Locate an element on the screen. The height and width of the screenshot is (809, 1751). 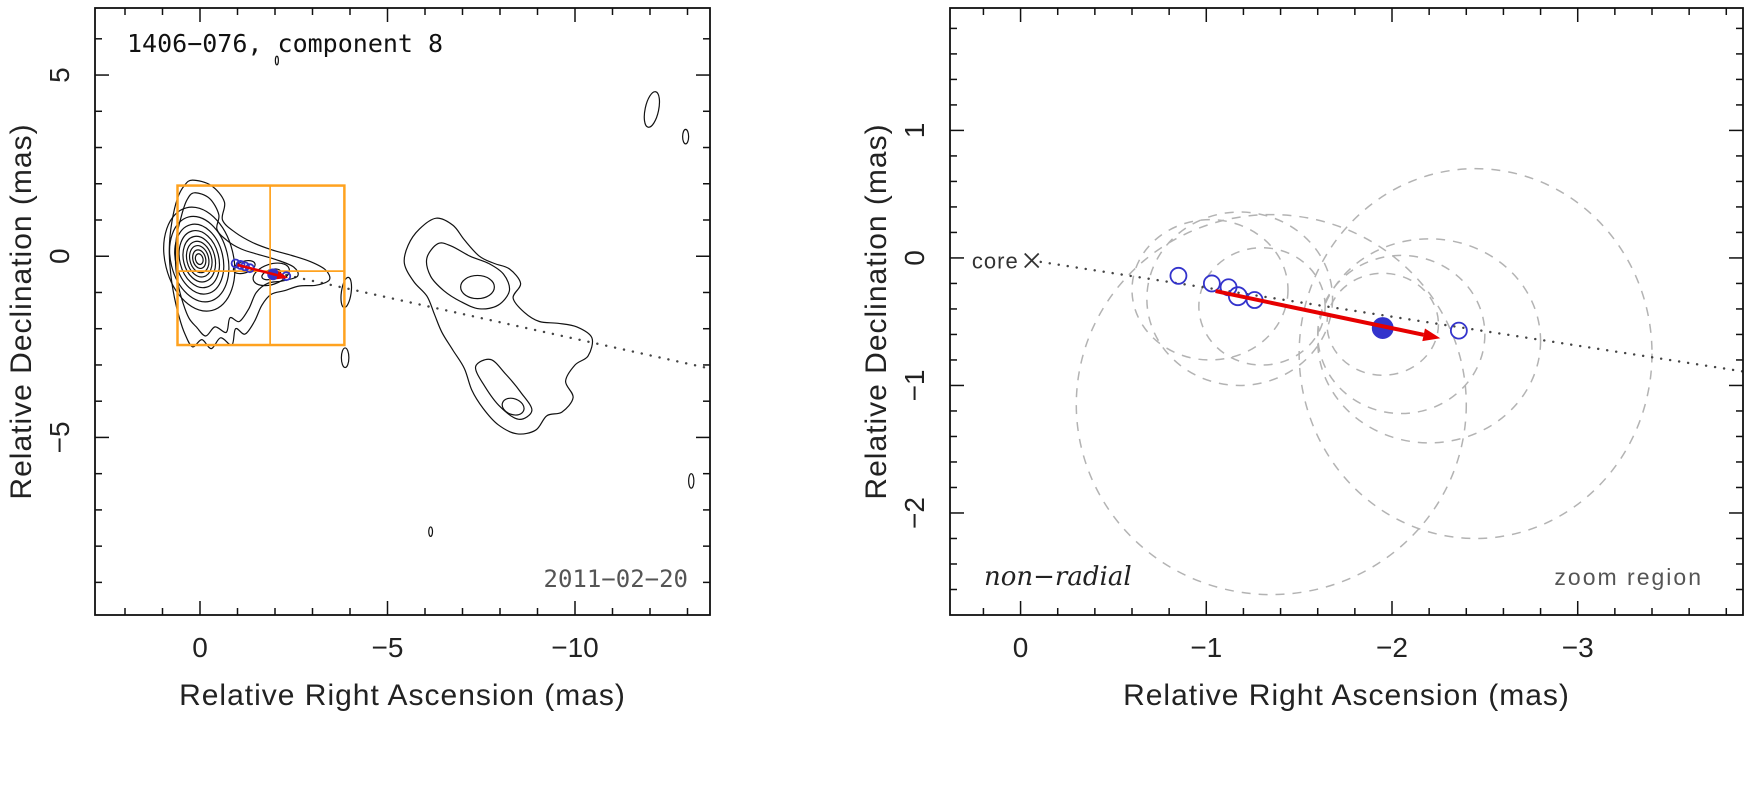
y-tick-label: −2 is located at coordinates (914, 513).